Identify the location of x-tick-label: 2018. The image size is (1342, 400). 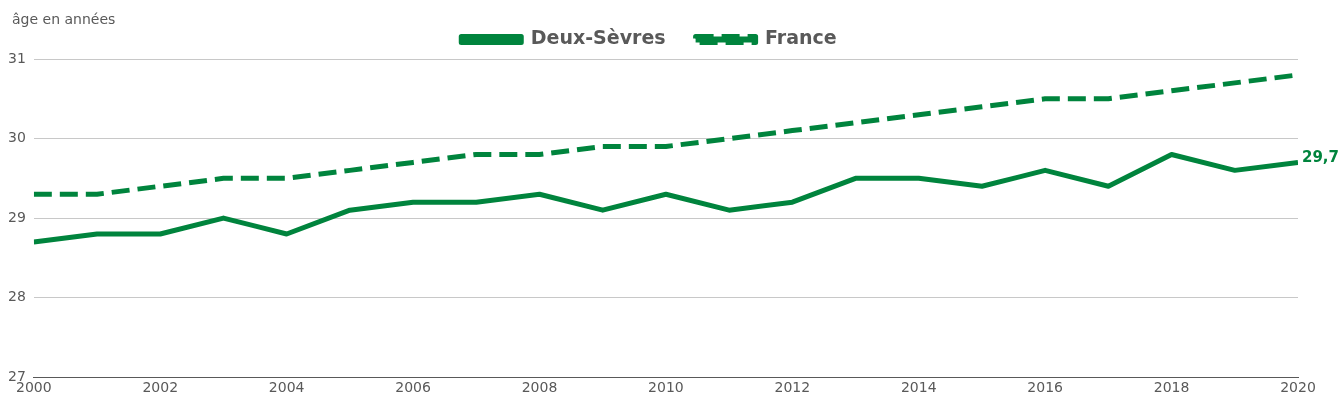
(1171, 387).